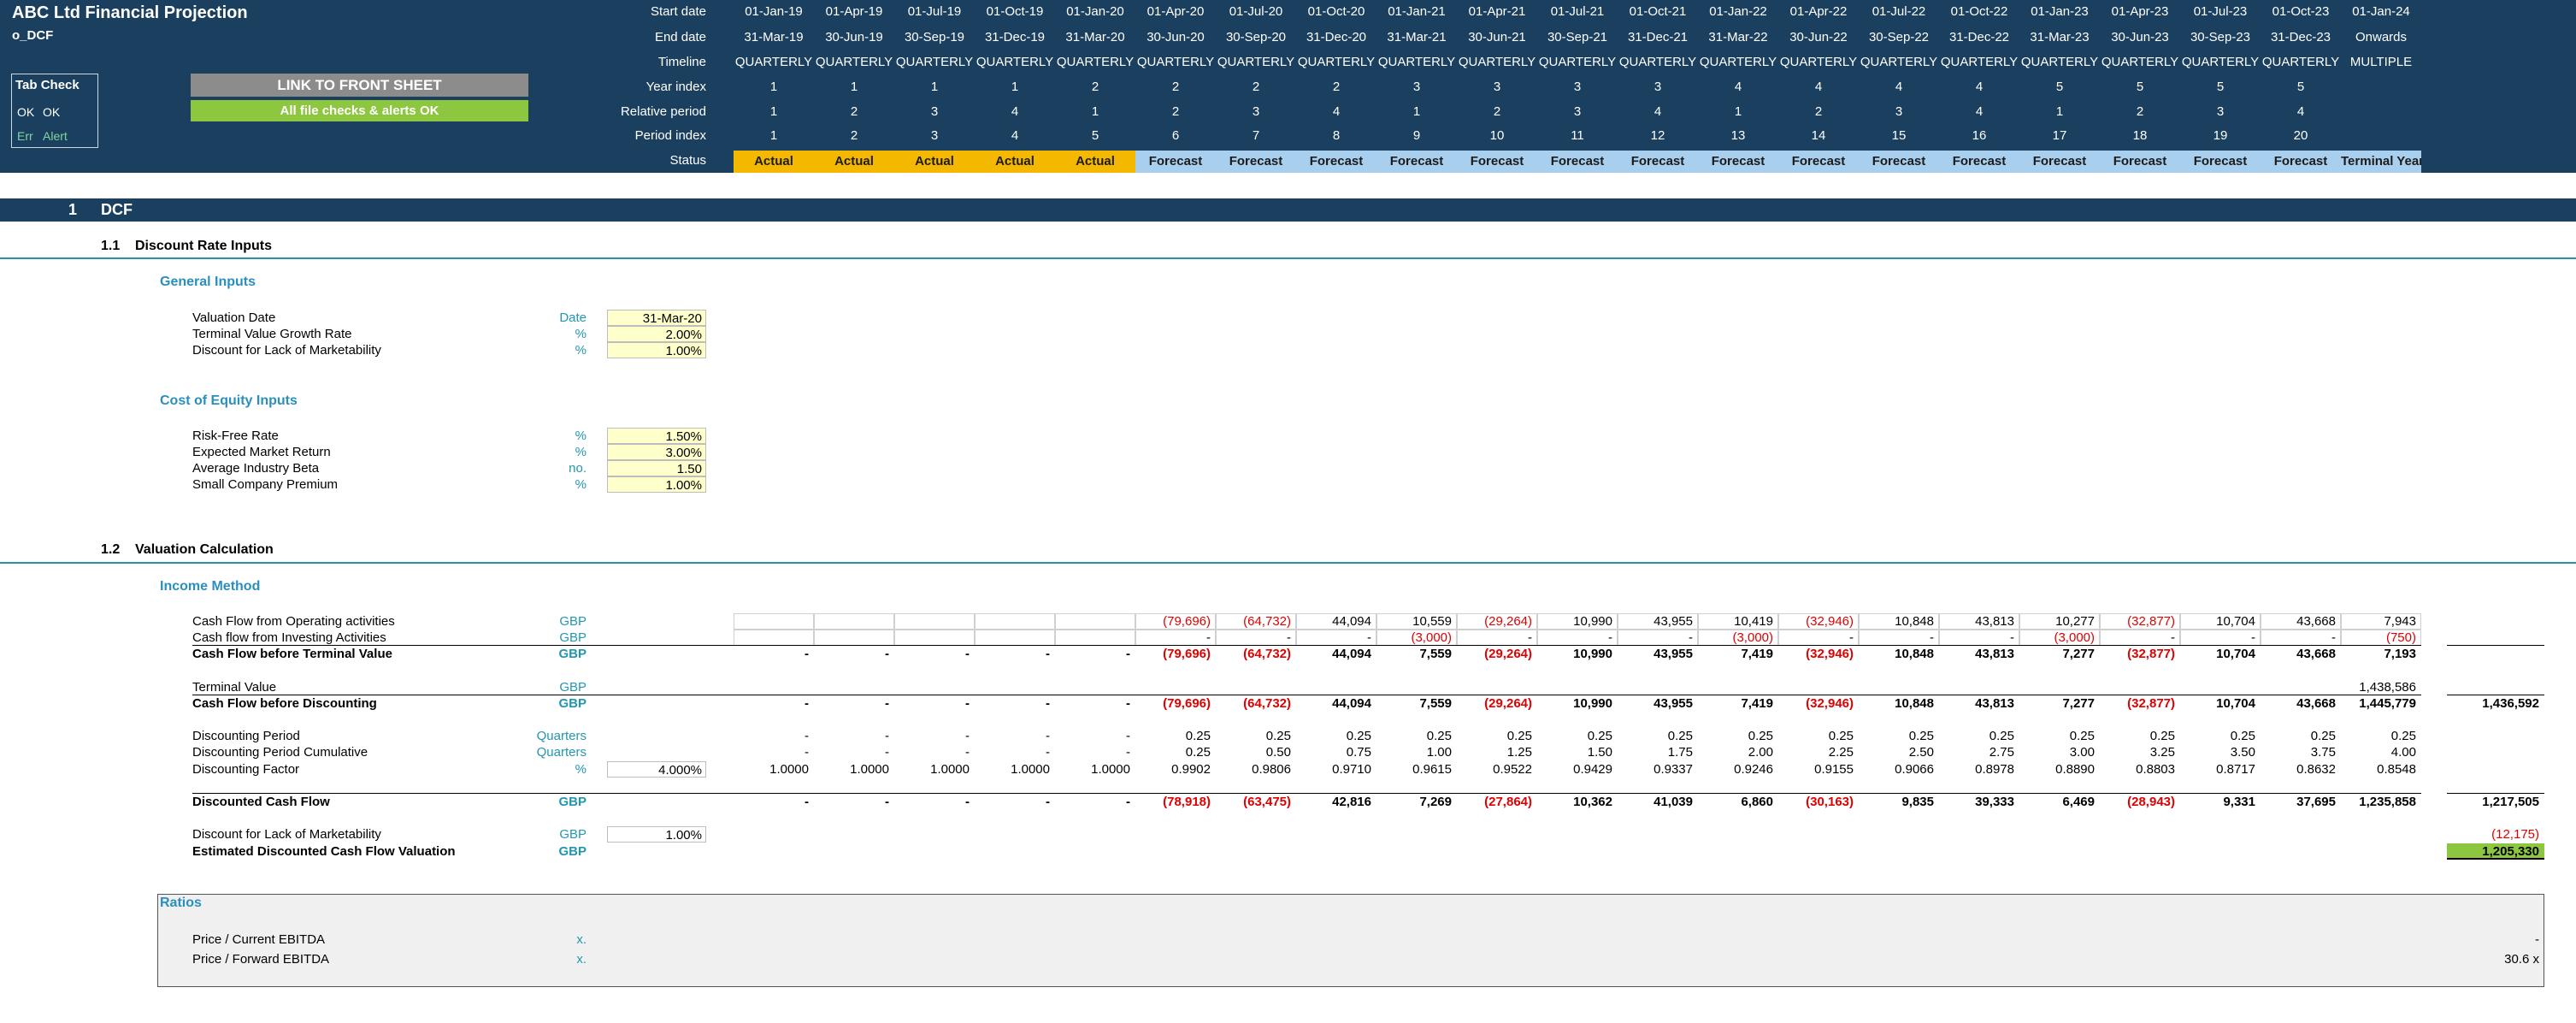  What do you see at coordinates (1818, 136) in the screenshot?
I see `timeline-cell: 14` at bounding box center [1818, 136].